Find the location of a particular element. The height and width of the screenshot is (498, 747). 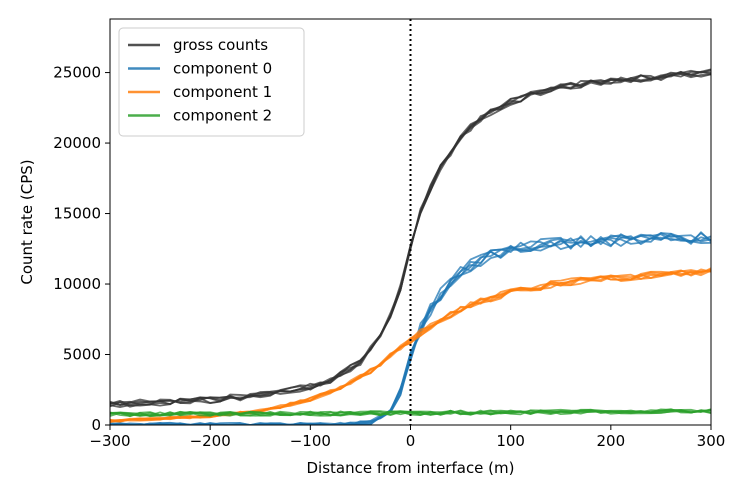

x-axis-title: Distance from interface (m) is located at coordinates (410, 468).